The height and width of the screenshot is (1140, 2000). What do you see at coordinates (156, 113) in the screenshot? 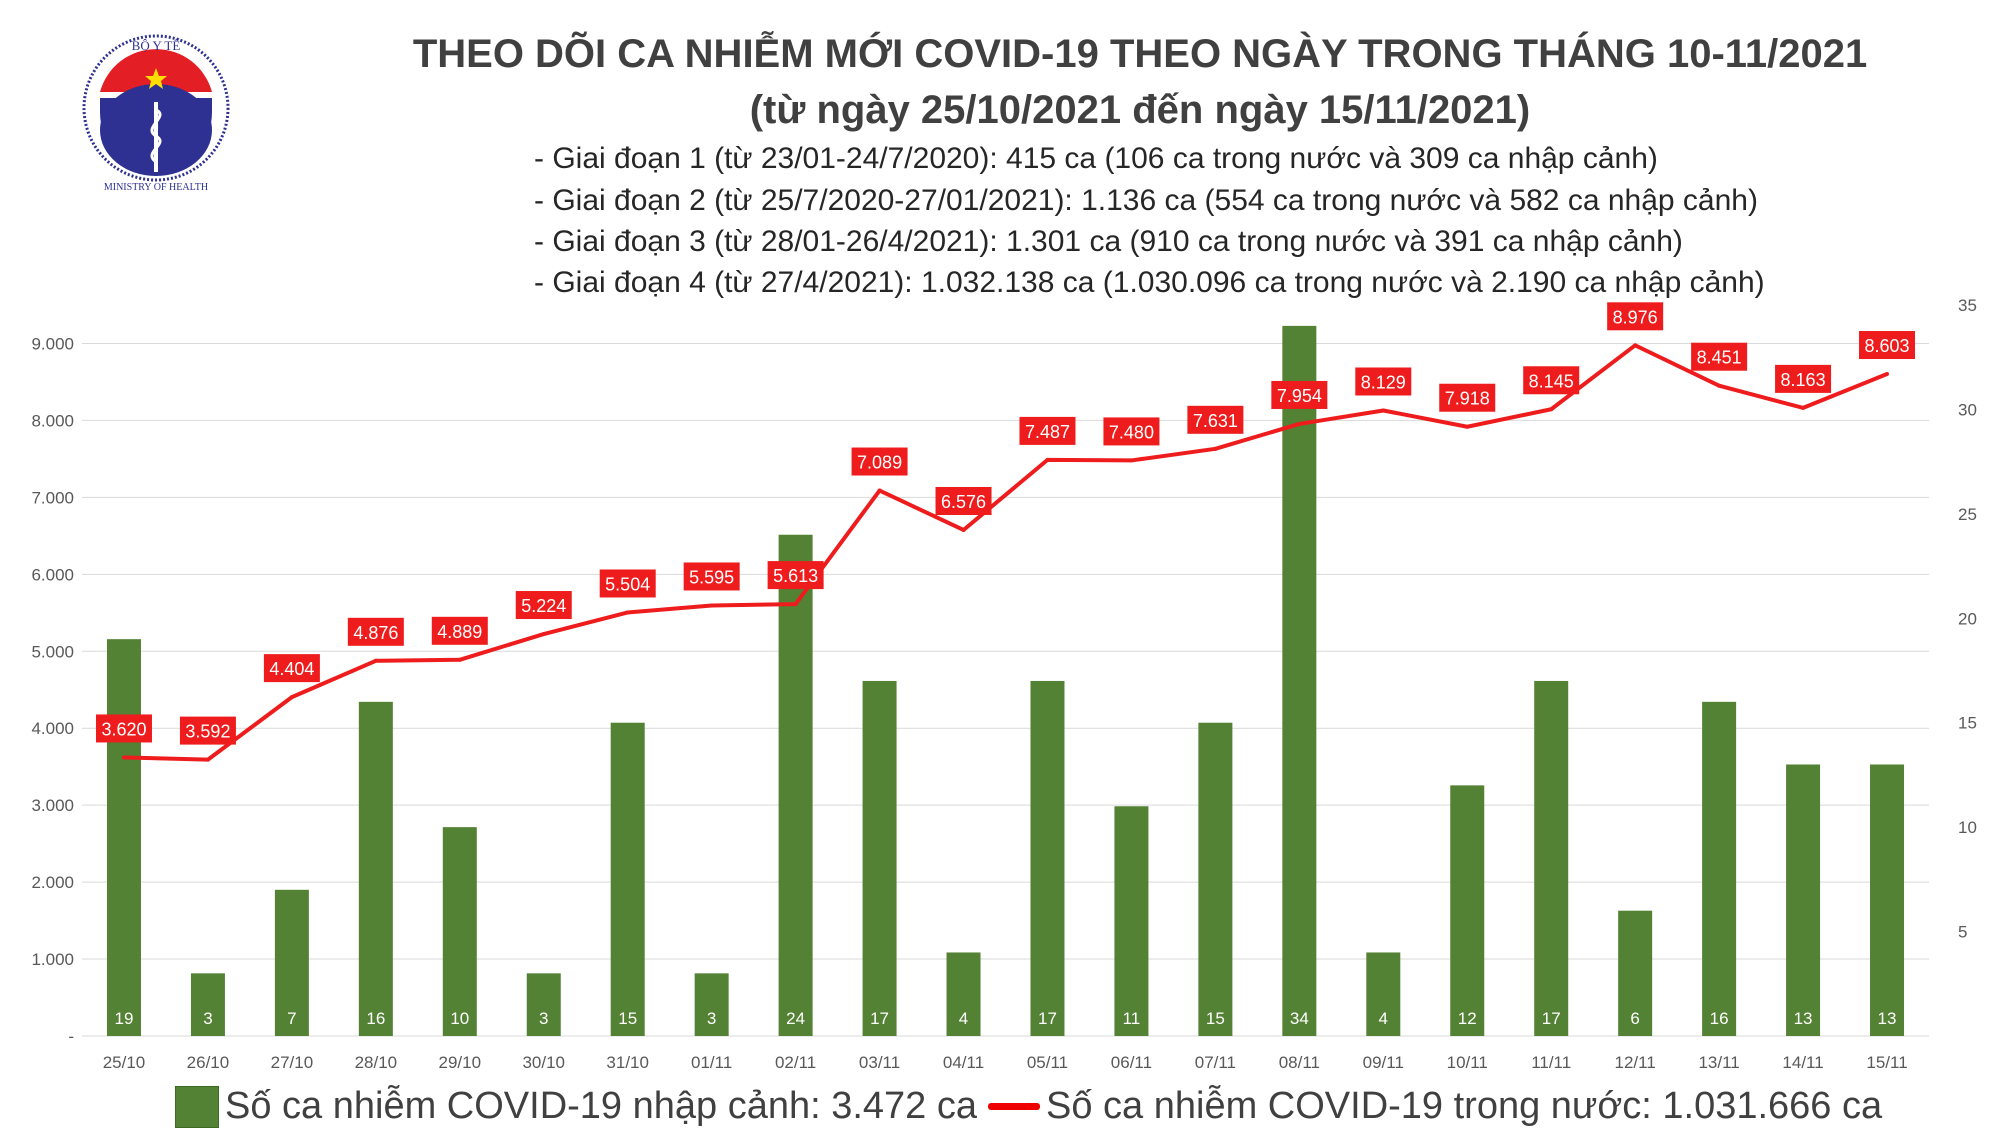
I see `ministry-of-health-logo: BỘ Y TẾ MINISTRY OF HEALTH` at bounding box center [156, 113].